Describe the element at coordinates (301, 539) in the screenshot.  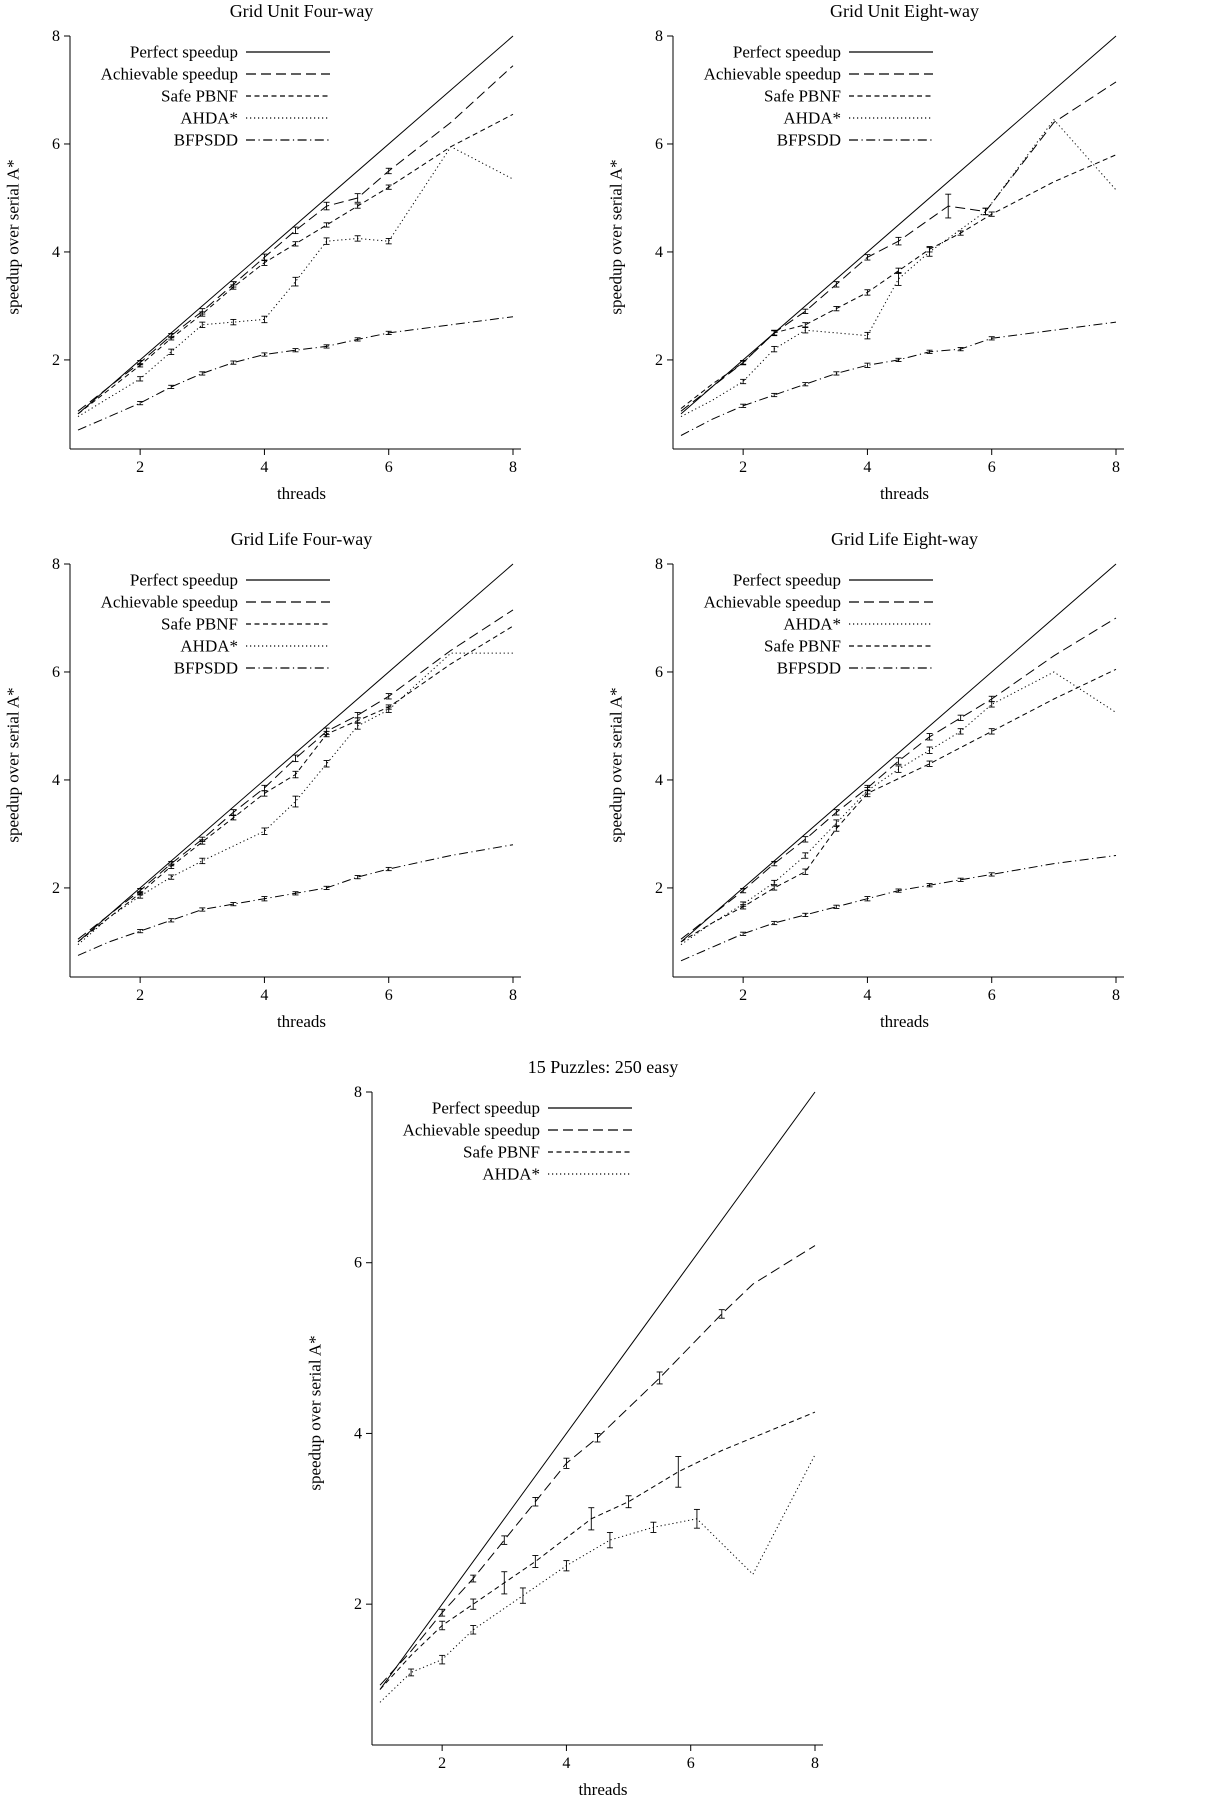
I see `chart-title: Grid Life Four-way` at that location.